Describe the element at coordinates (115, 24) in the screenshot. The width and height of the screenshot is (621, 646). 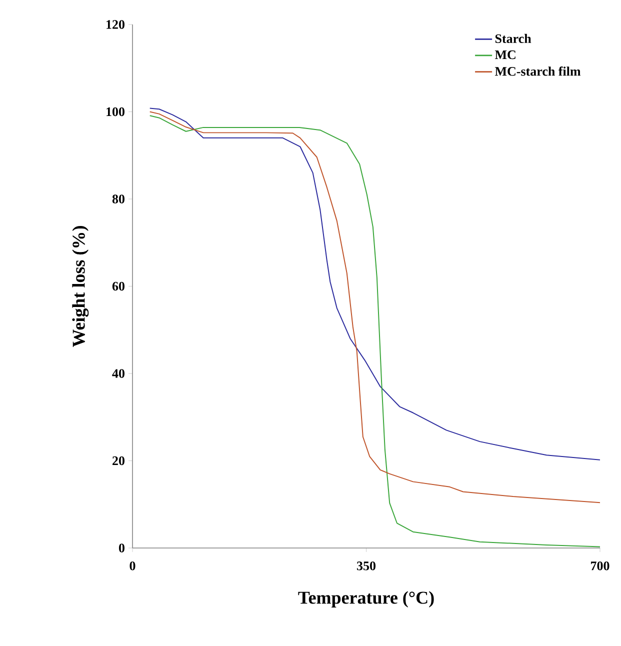
I see `y-tick-label: 120` at that location.